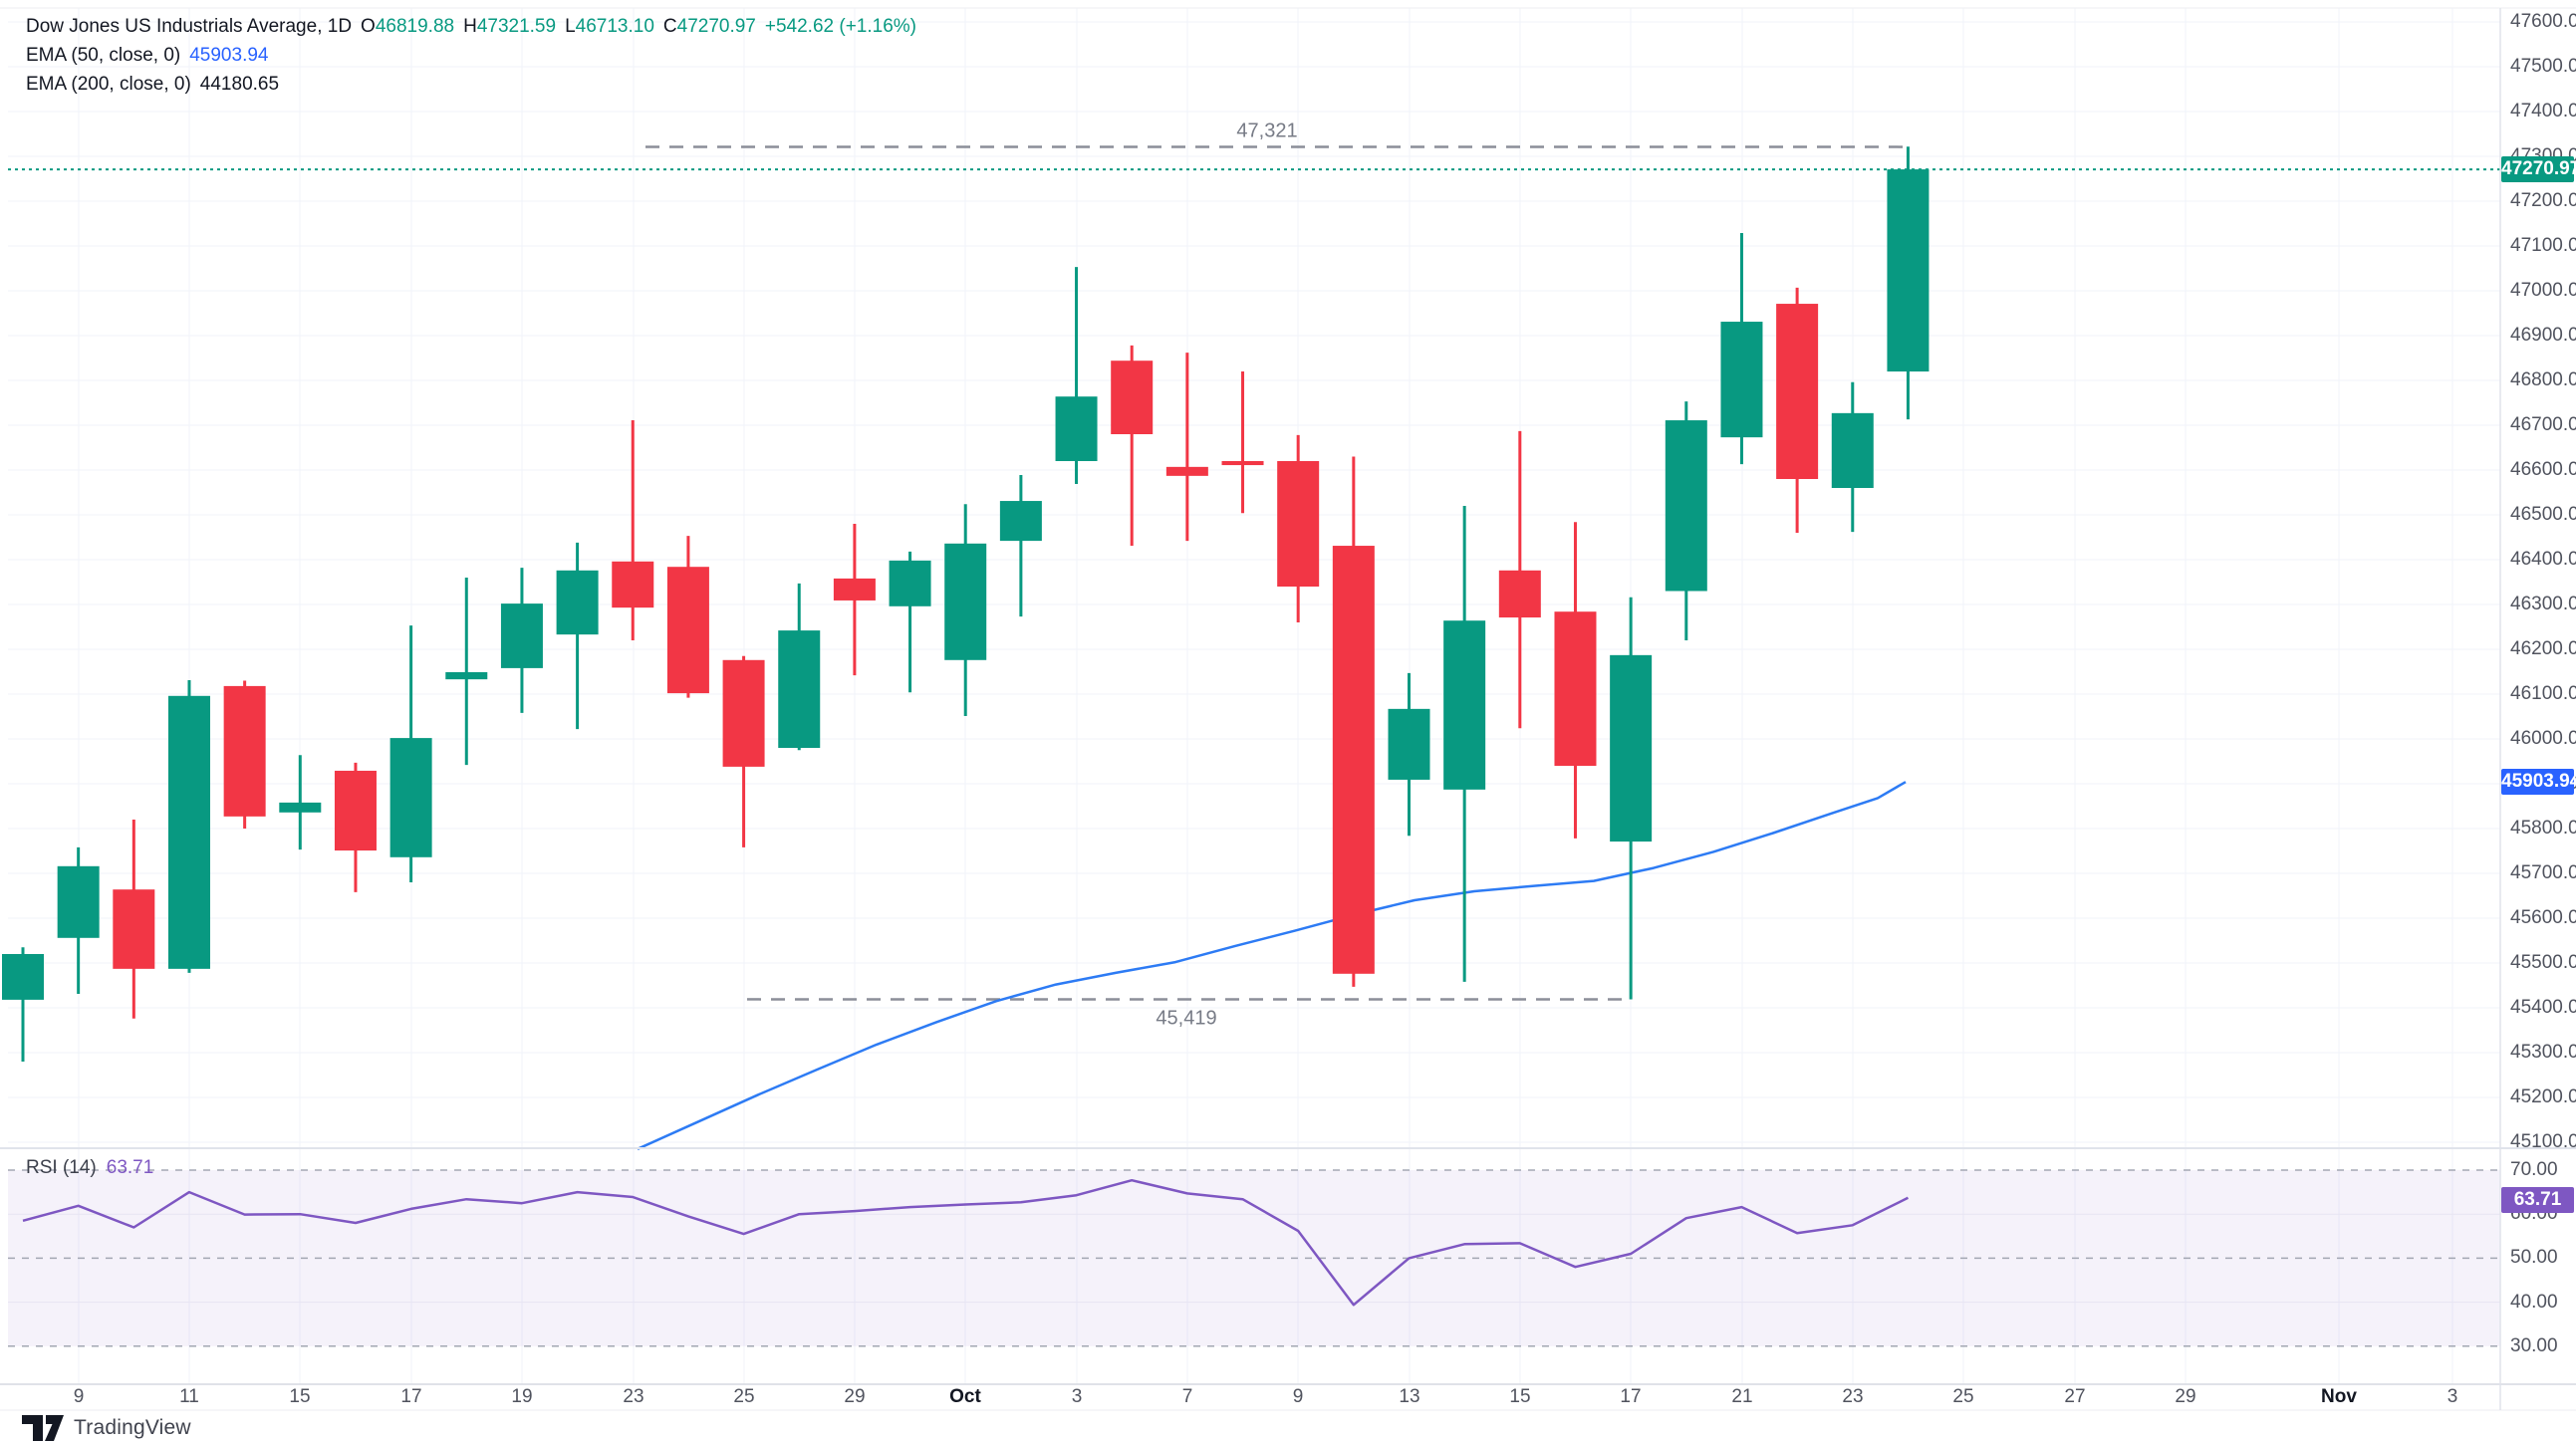 This screenshot has width=2576, height=1443. What do you see at coordinates (2538, 782) in the screenshot?
I see `ema50-price-badge: 45903.94` at bounding box center [2538, 782].